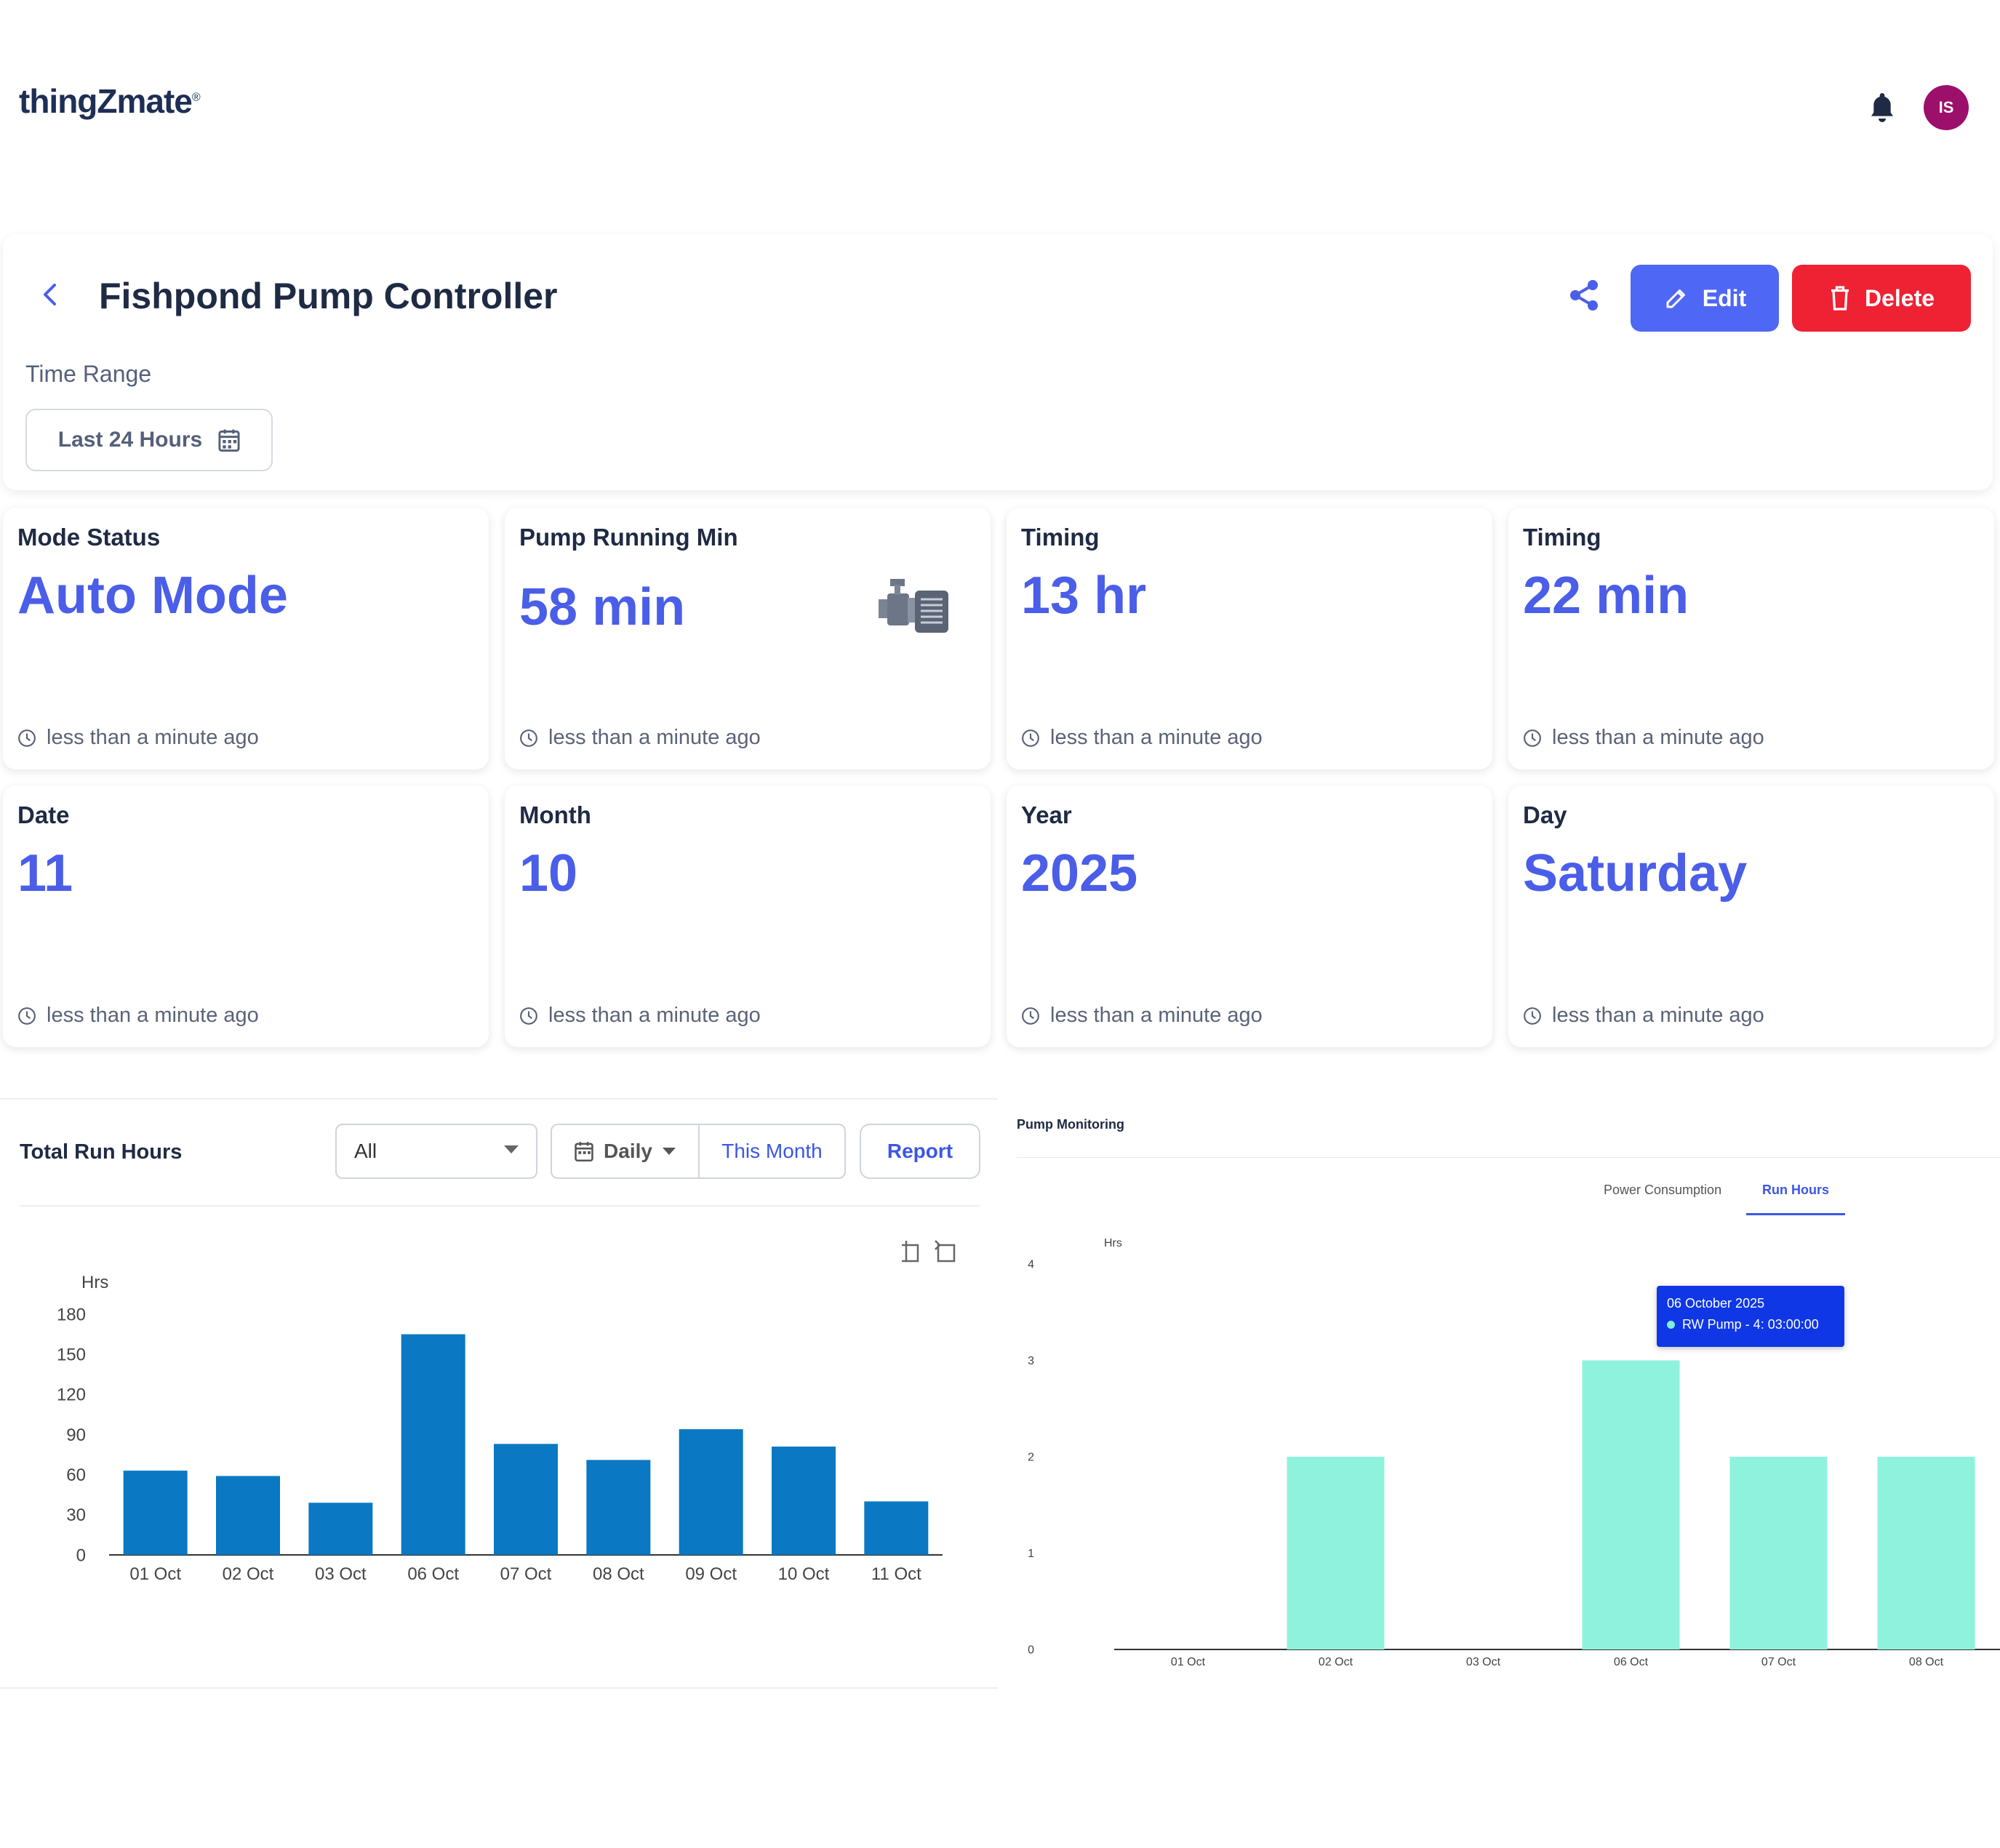 Image resolution: width=2000 pixels, height=1848 pixels. I want to click on y-tick-label: 3, so click(1031, 1361).